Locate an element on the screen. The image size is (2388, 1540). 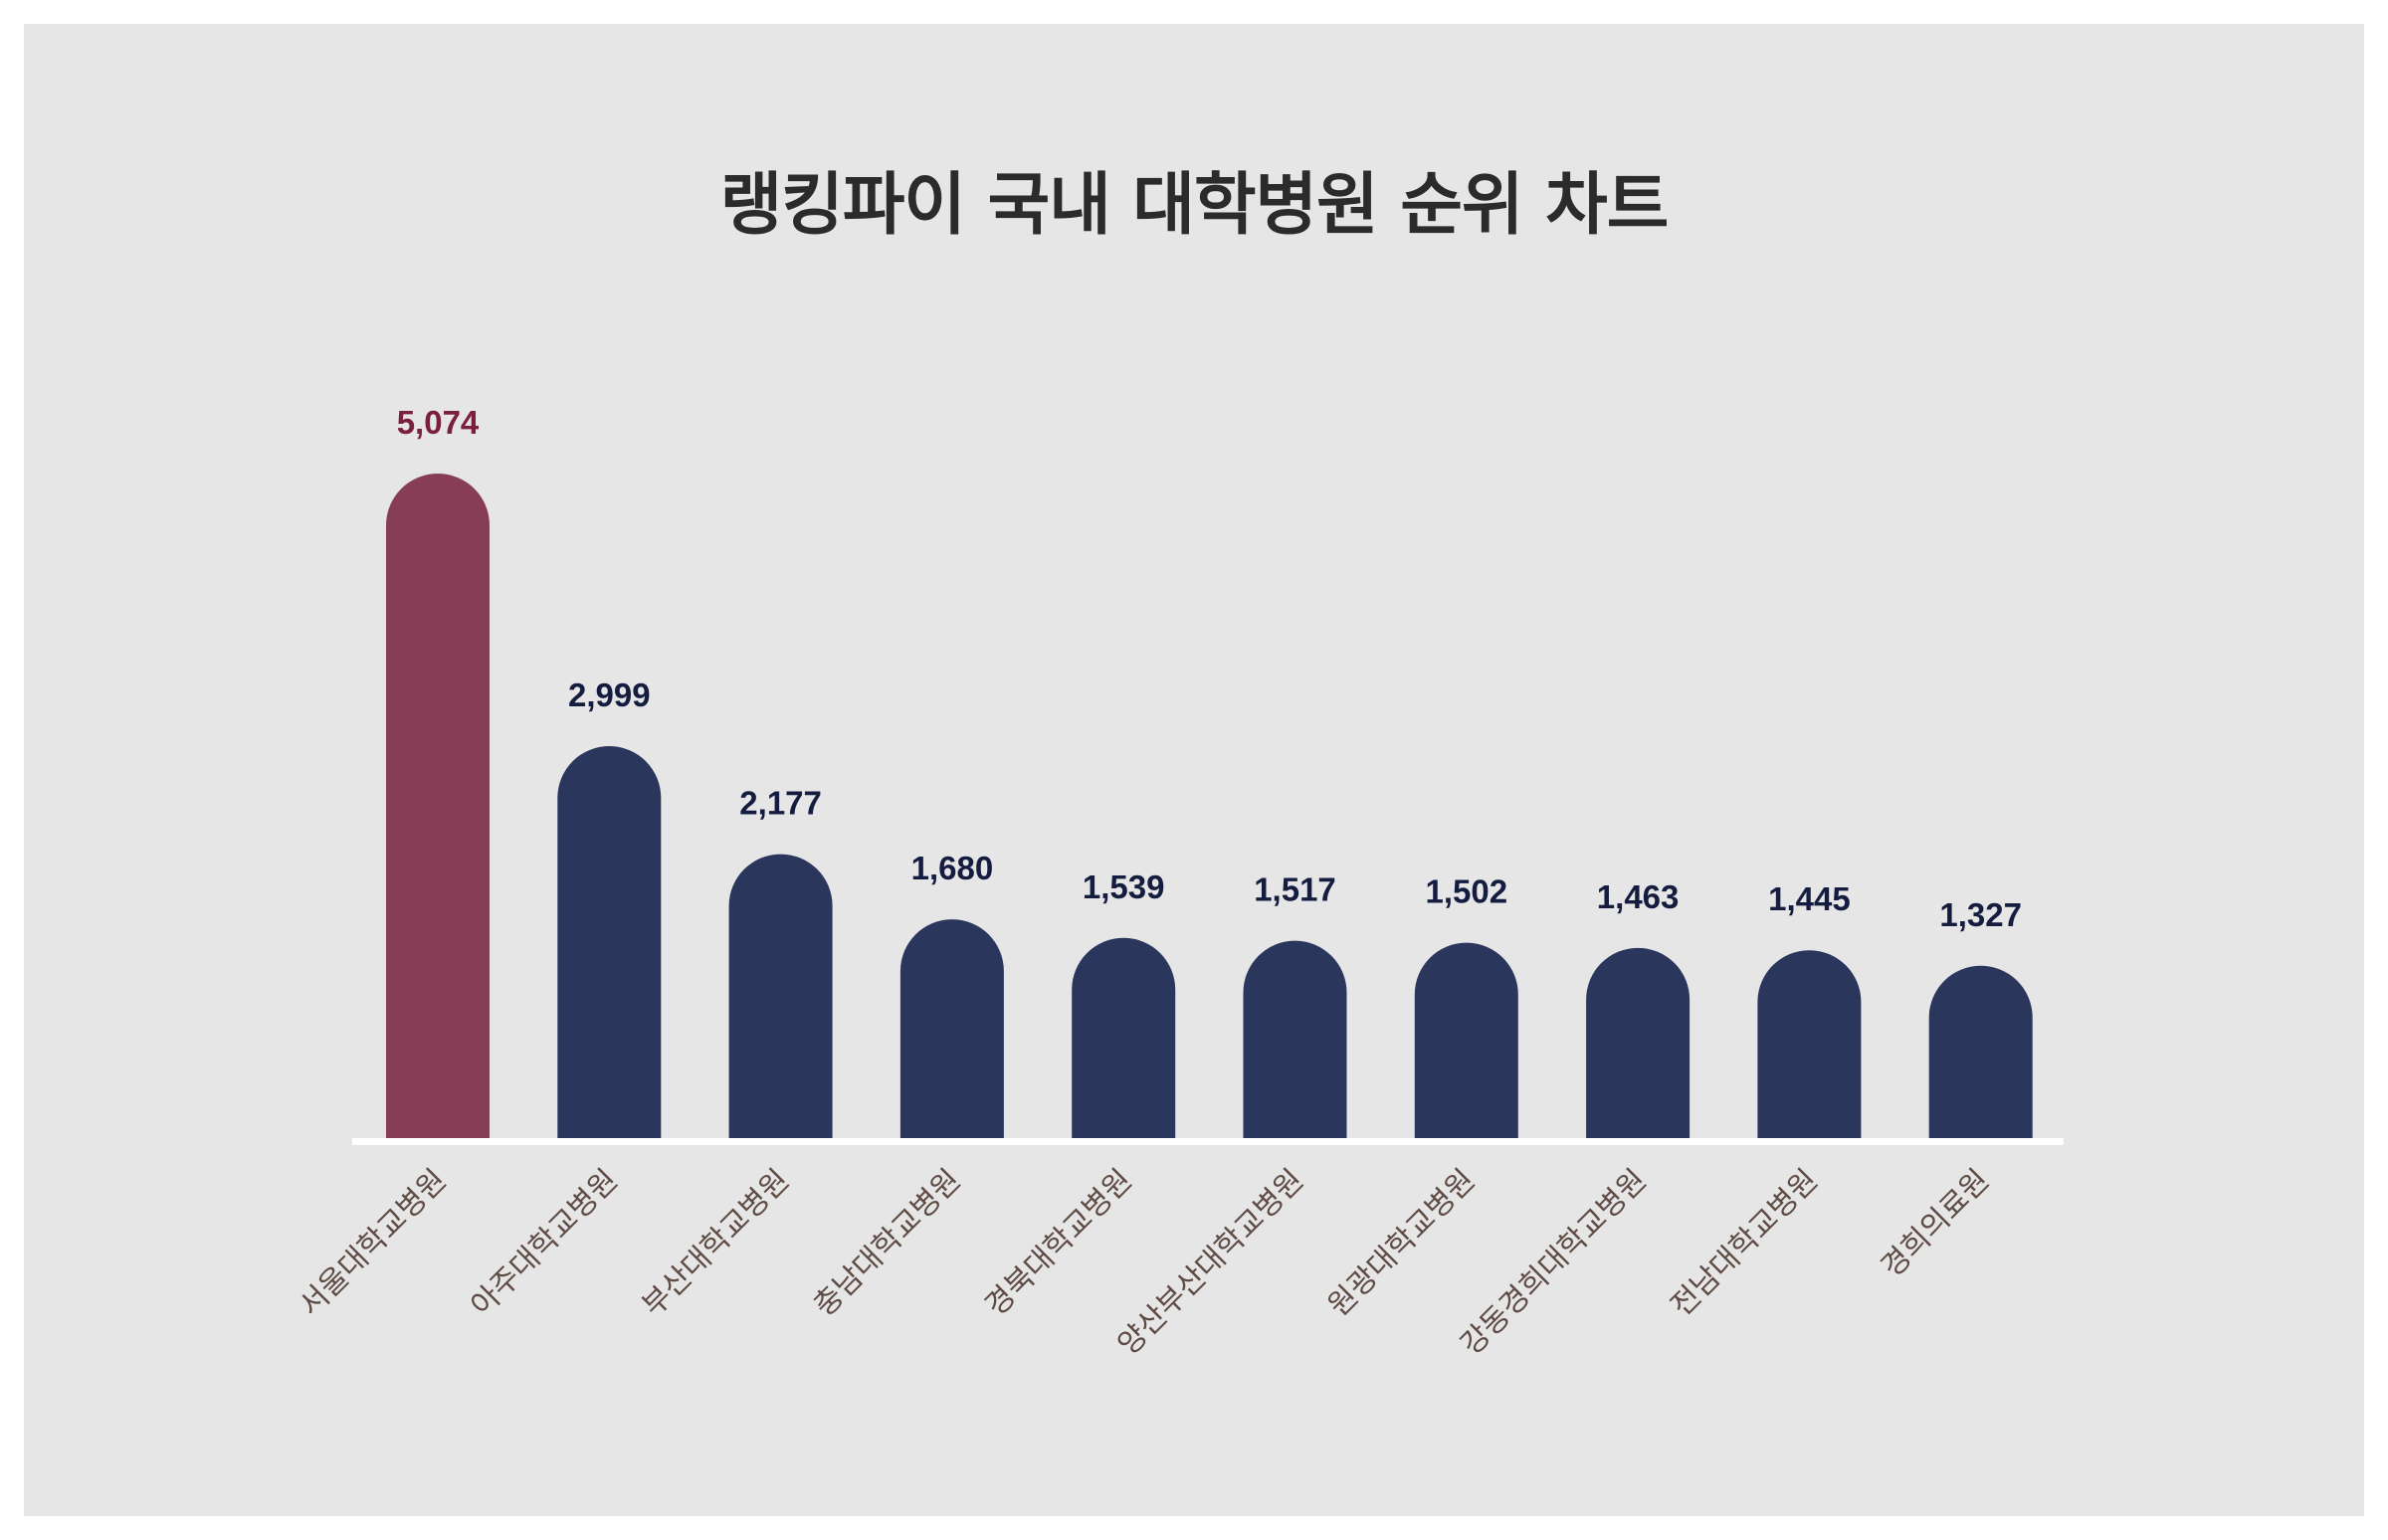
value-label-10: 1,327 is located at coordinates (1980, 914).